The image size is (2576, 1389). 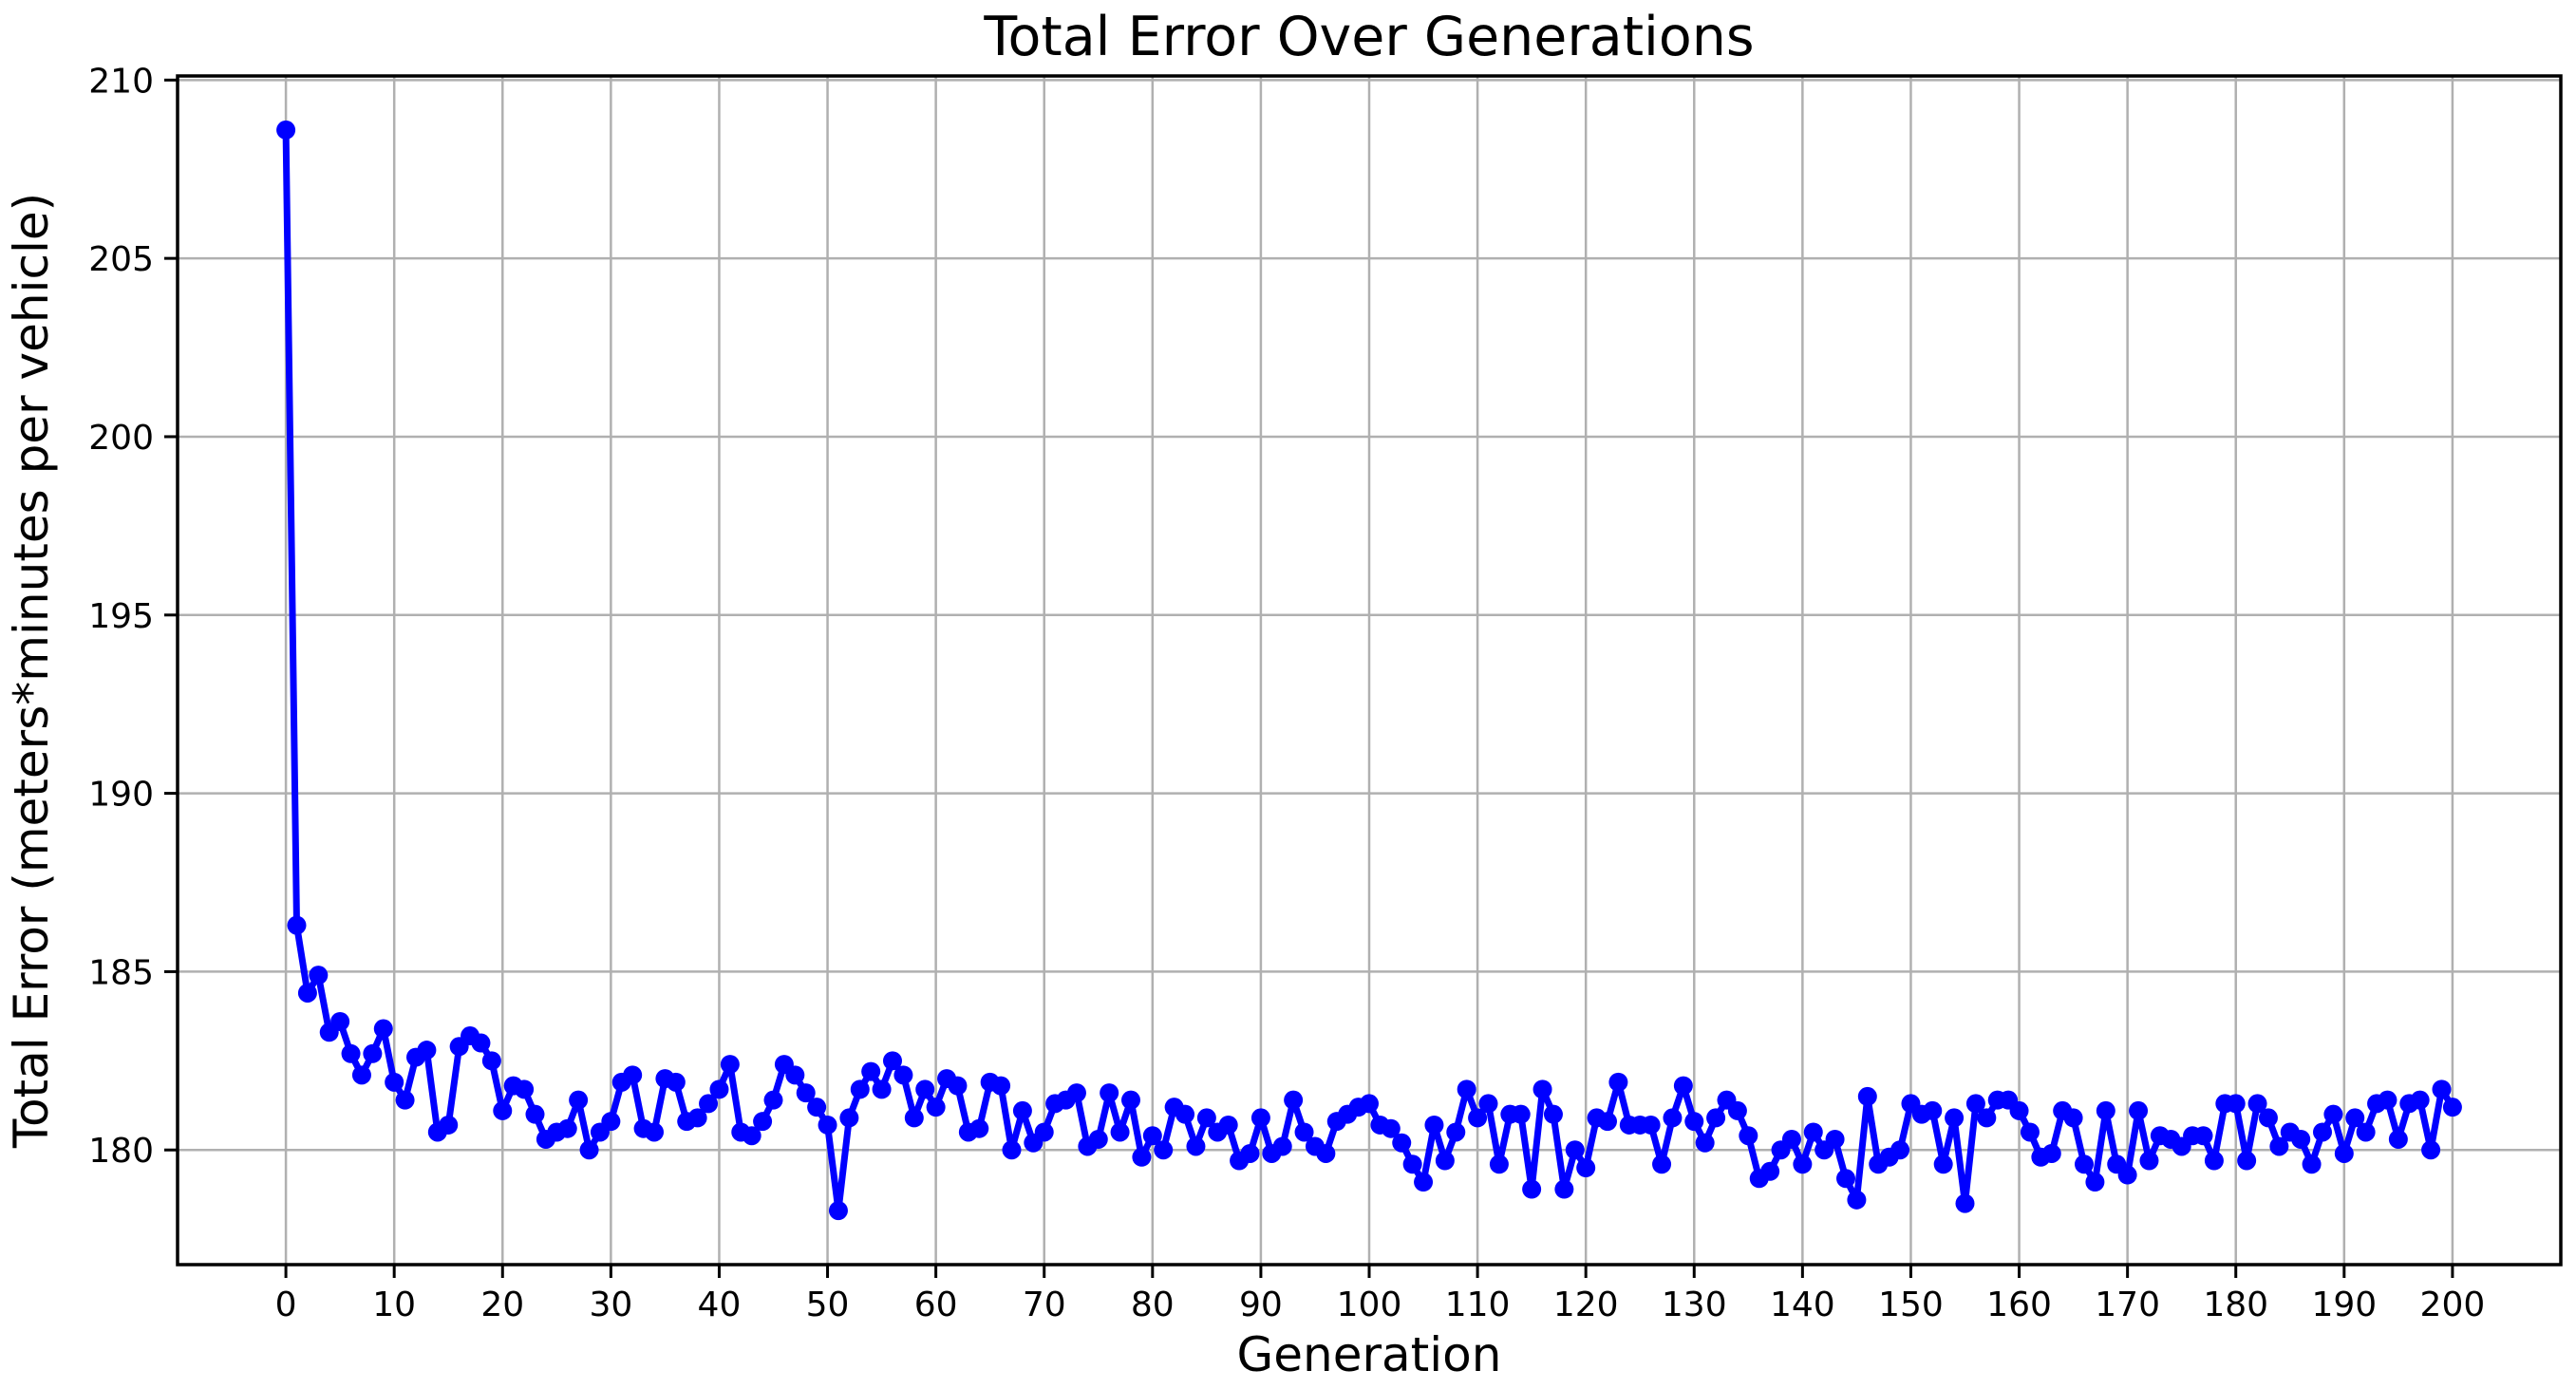 What do you see at coordinates (121, 260) in the screenshot?
I see `y-tick-label: 205` at bounding box center [121, 260].